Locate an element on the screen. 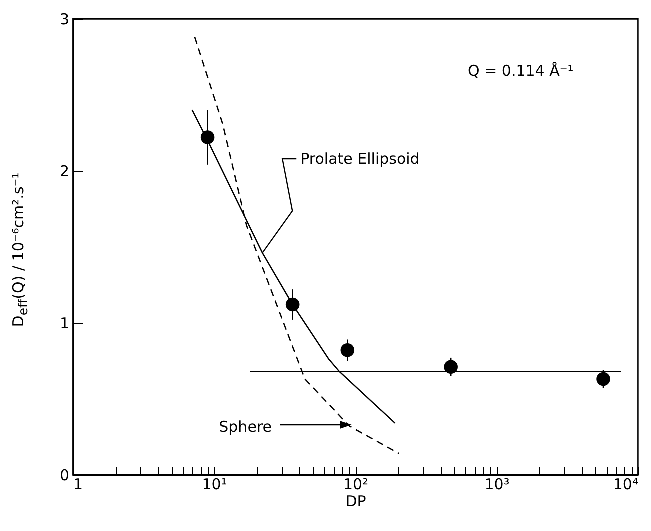  annotation: Sphere is located at coordinates (245, 427).